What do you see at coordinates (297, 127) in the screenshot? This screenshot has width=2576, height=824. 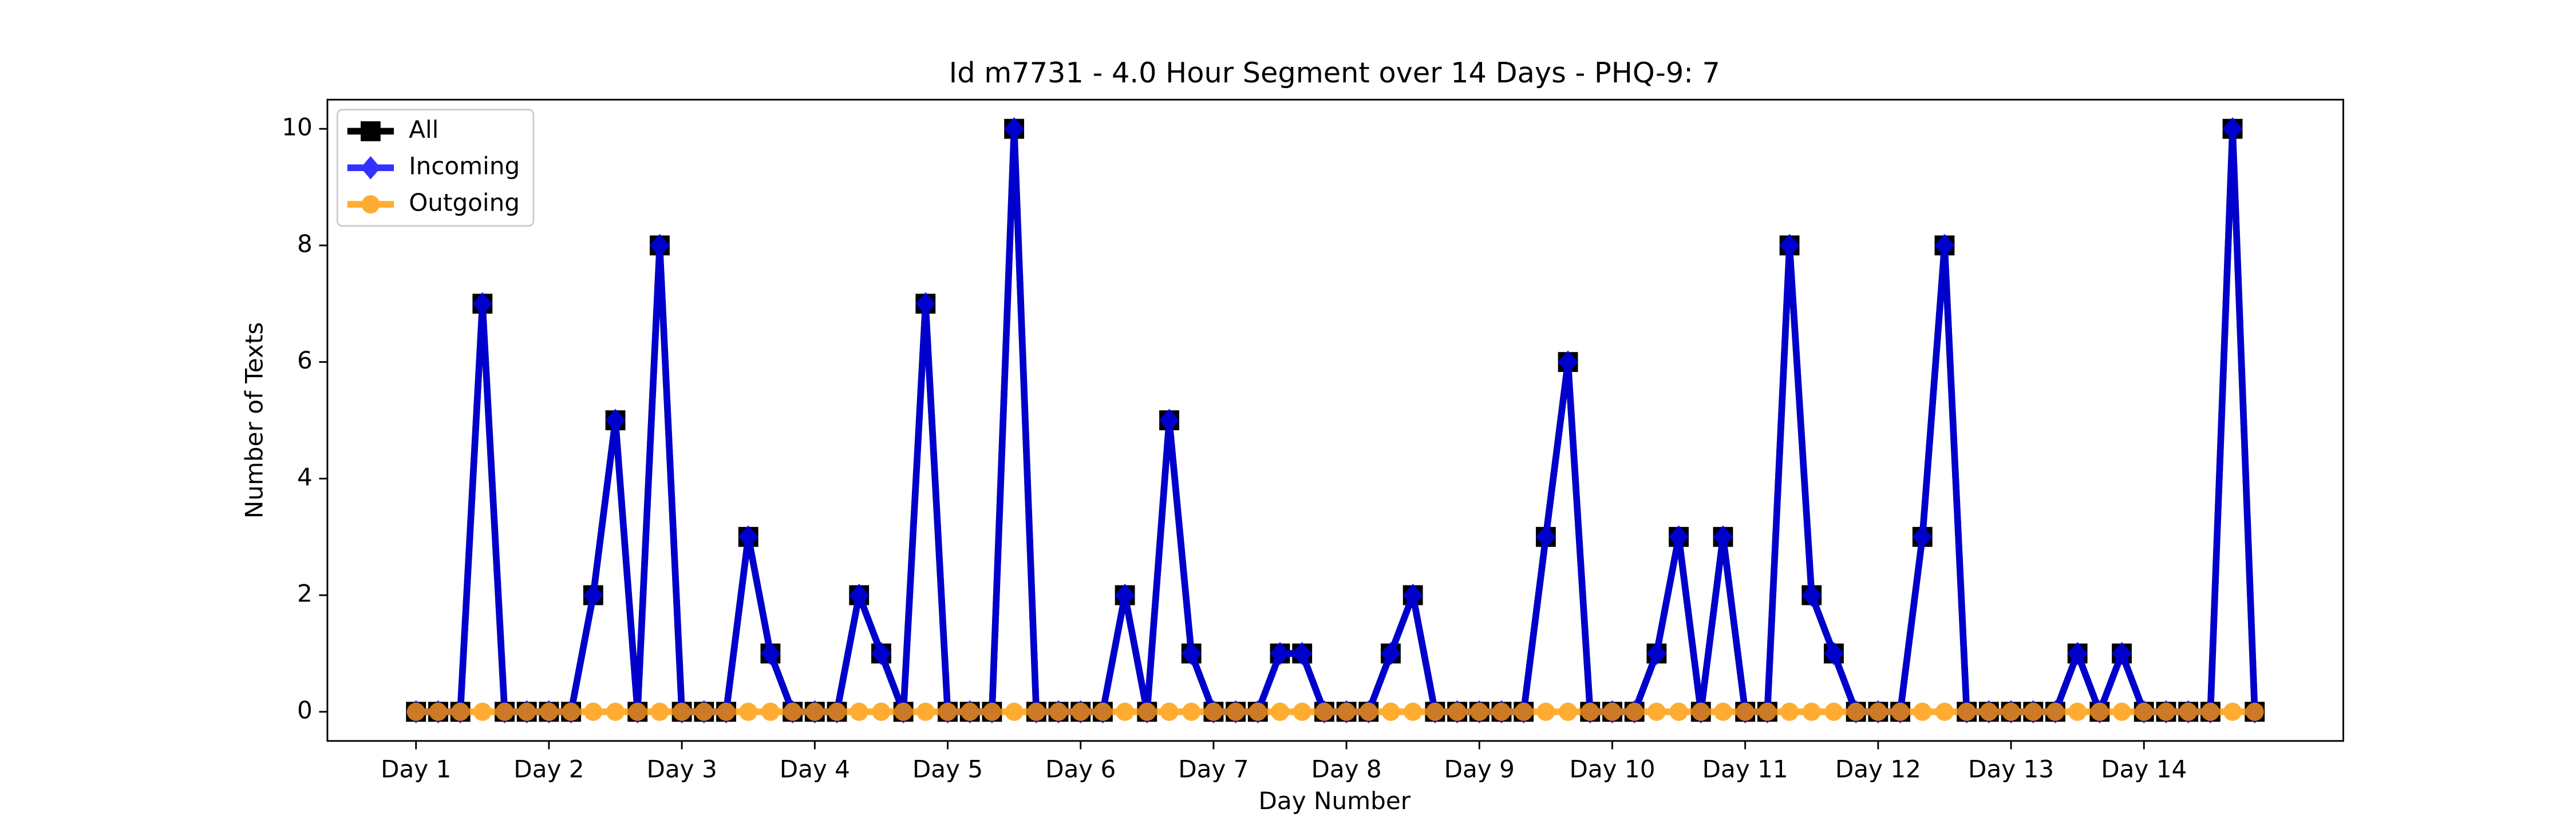 I see `y-tick-label: 10` at bounding box center [297, 127].